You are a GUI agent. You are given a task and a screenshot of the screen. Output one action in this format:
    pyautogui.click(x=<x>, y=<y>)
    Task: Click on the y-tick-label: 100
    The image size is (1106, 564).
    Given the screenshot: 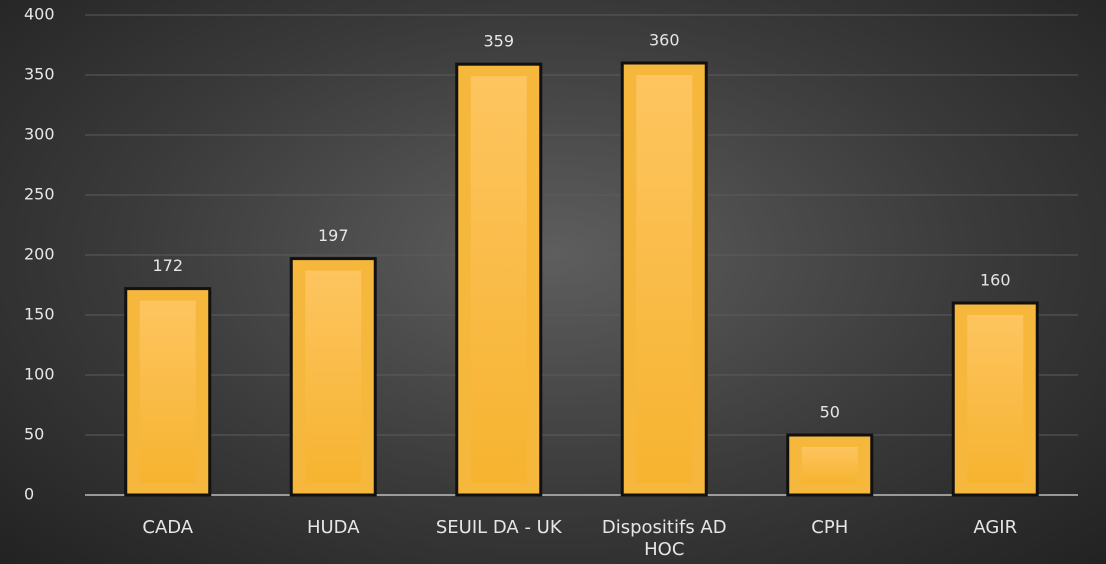 What is the action you would take?
    pyautogui.click(x=39, y=374)
    